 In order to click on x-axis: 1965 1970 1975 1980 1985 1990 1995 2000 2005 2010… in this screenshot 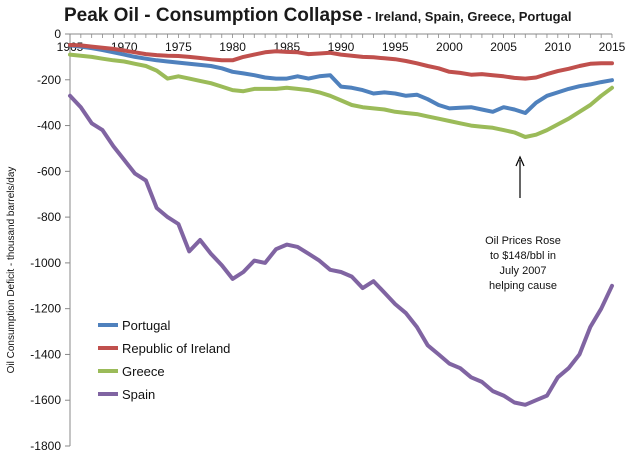, I will do `click(341, 43)`.